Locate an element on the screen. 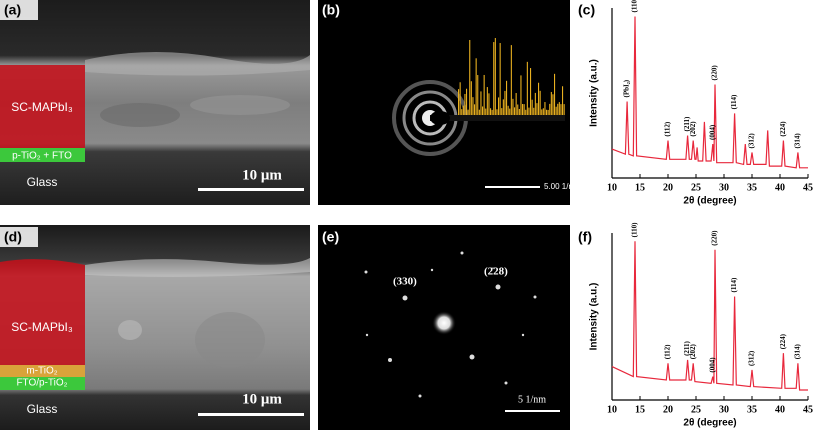  panel-label: (a) is located at coordinates (12, 10).